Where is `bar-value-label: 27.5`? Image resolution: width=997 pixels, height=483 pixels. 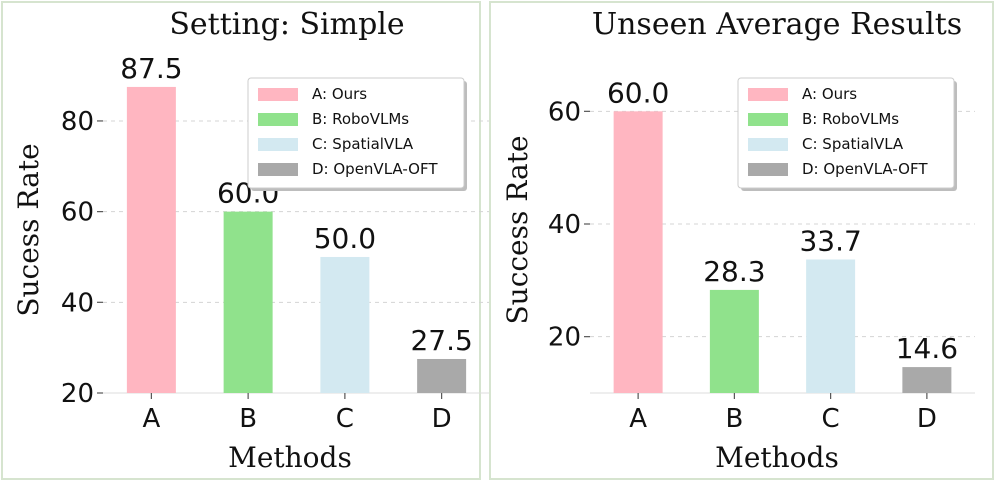
bar-value-label: 27.5 is located at coordinates (441, 340).